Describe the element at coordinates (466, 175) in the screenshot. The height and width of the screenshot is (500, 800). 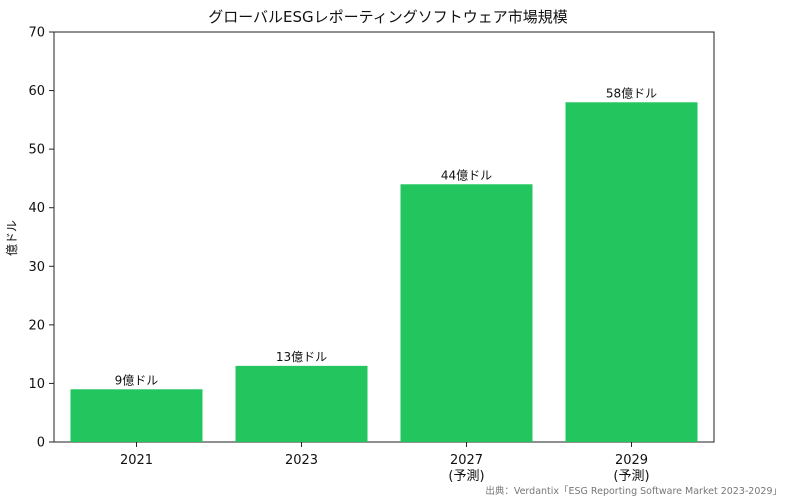
I see `bar-value-label: 44億ドル` at that location.